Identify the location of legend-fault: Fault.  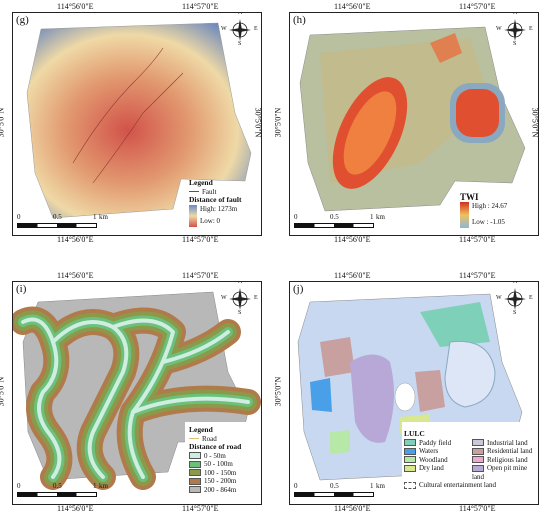
(215, 192).